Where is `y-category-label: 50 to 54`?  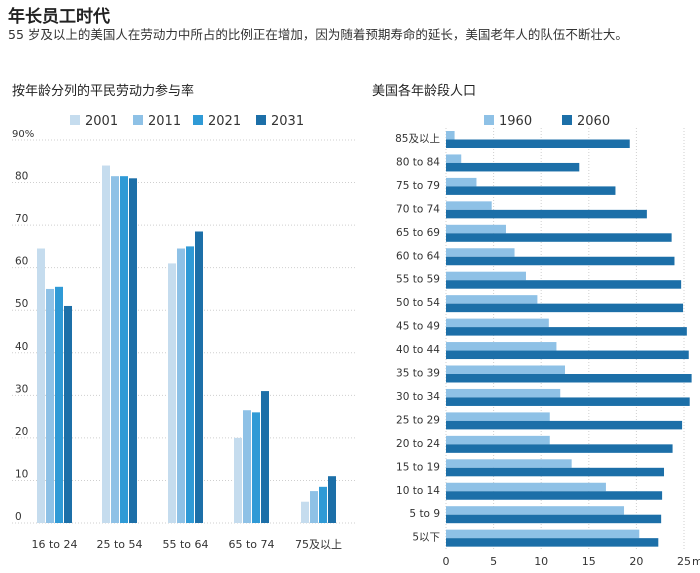
y-category-label: 50 to 54 is located at coordinates (418, 303).